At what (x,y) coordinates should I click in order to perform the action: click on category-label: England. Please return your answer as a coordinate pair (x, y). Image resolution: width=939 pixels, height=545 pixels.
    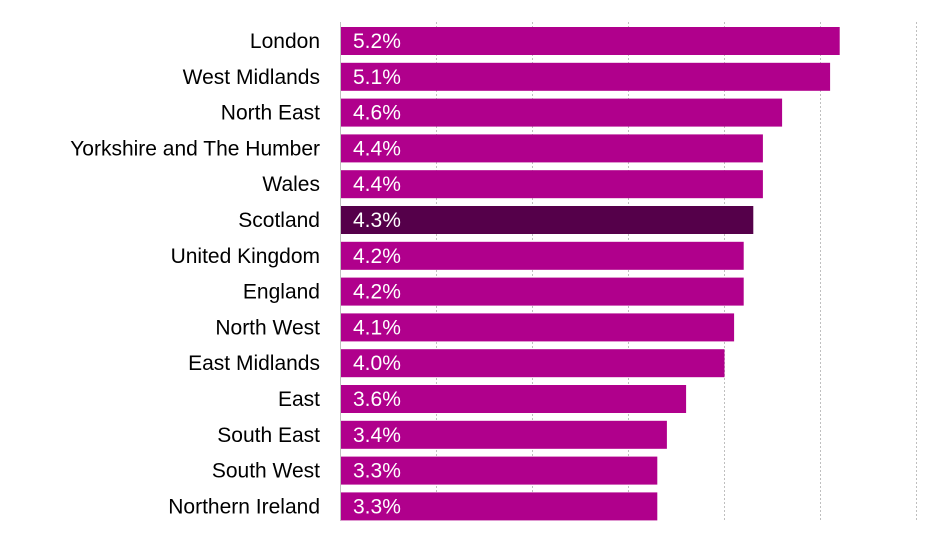
    Looking at the image, I should click on (281, 292).